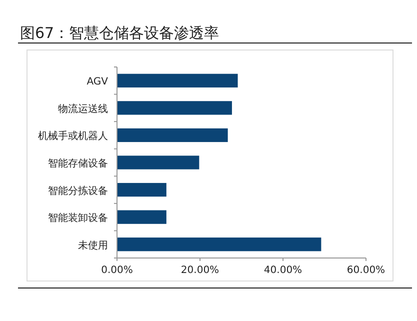 The height and width of the screenshot is (321, 417). What do you see at coordinates (366, 270) in the screenshot?
I see `tick-label: 60.00%` at bounding box center [366, 270].